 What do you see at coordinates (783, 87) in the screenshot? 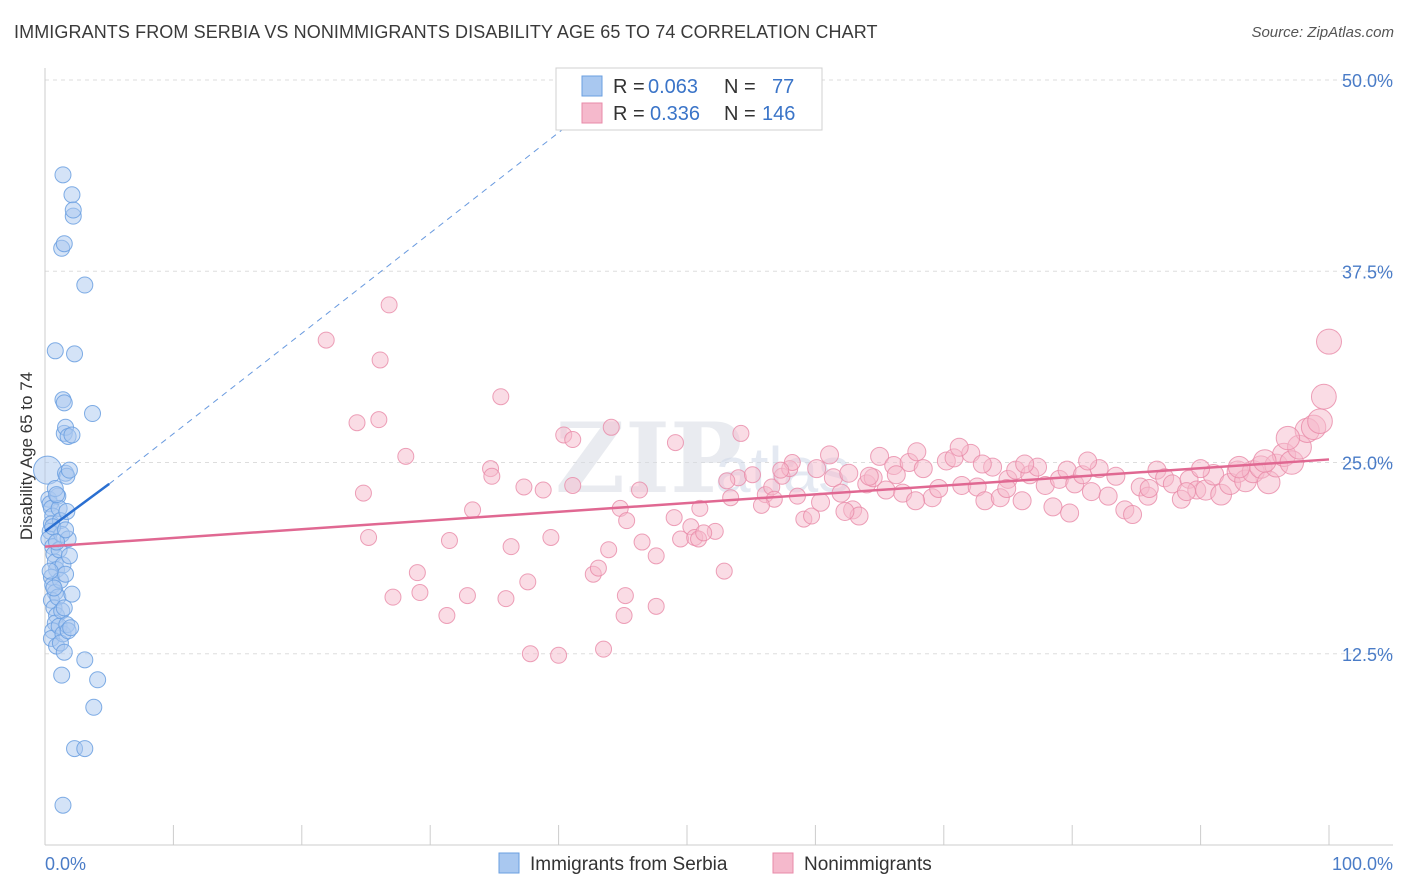
I see `legend-n-value-1: 77` at bounding box center [783, 87].